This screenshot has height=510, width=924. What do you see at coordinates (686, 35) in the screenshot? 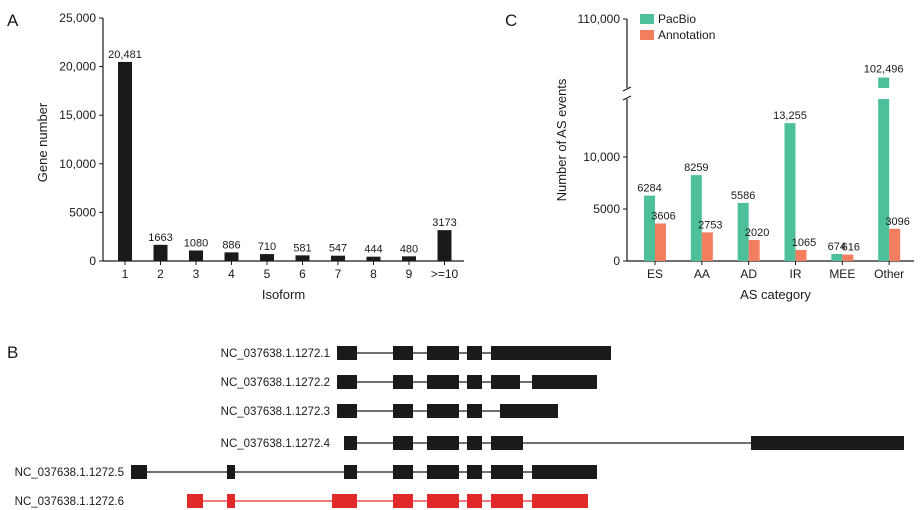
I see `legend-label: Annotation` at bounding box center [686, 35].